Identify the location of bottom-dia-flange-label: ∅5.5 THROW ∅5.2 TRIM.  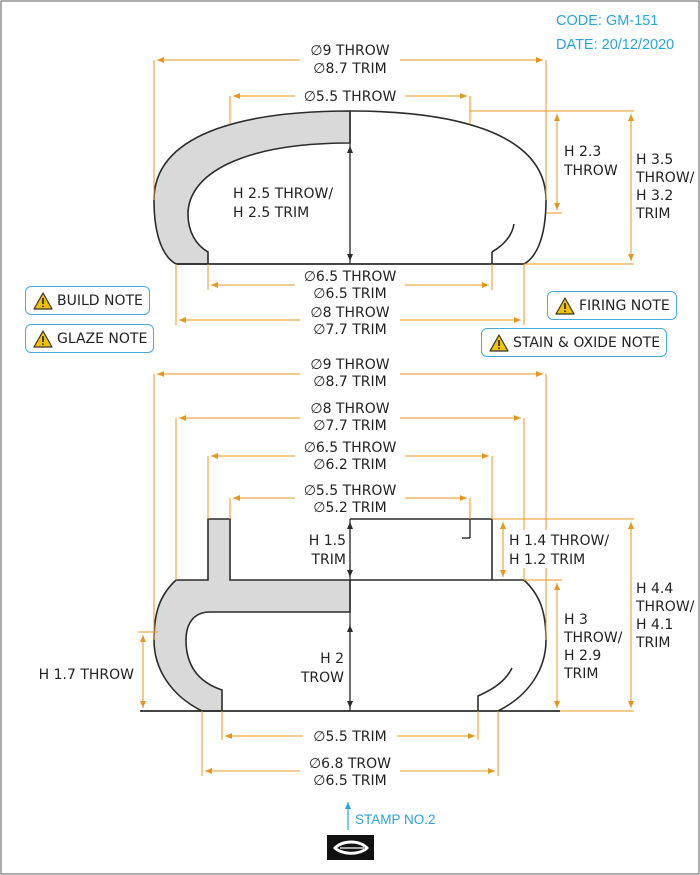
(350, 498).